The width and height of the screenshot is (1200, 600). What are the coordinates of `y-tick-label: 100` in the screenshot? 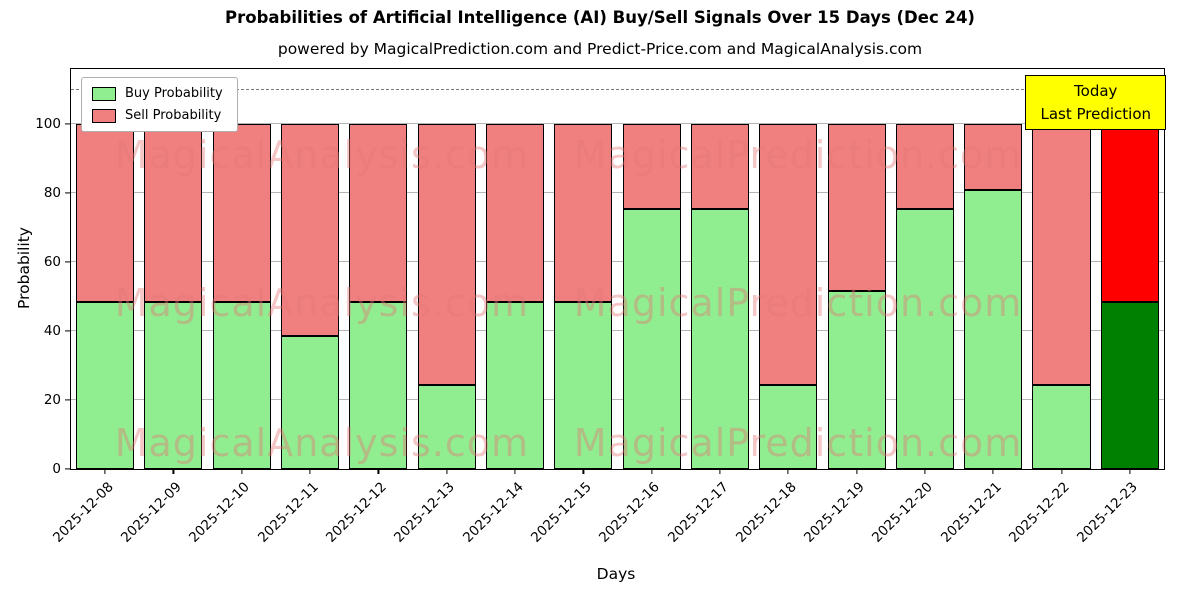 It's located at (48, 124).